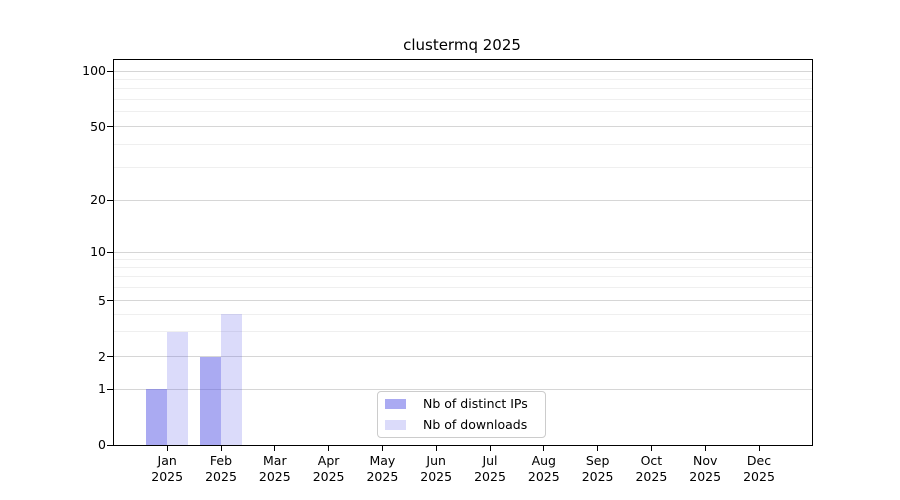 This screenshot has height=500, width=900. I want to click on y-tick-label: 10, so click(98, 251).